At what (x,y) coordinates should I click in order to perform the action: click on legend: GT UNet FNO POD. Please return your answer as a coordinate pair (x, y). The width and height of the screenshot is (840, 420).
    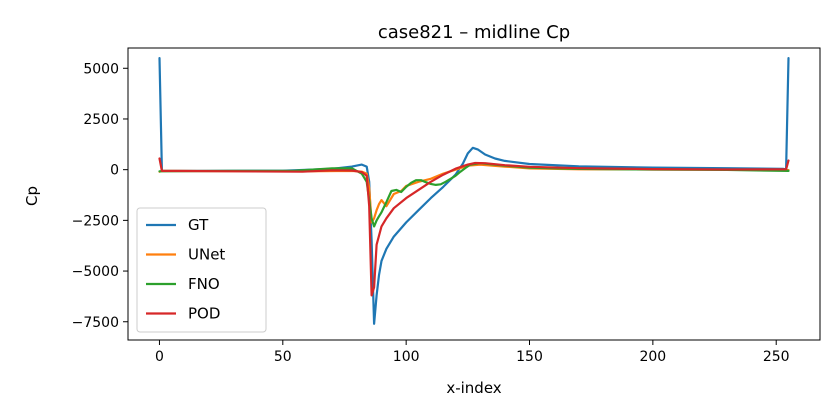
    Looking at the image, I should click on (201, 270).